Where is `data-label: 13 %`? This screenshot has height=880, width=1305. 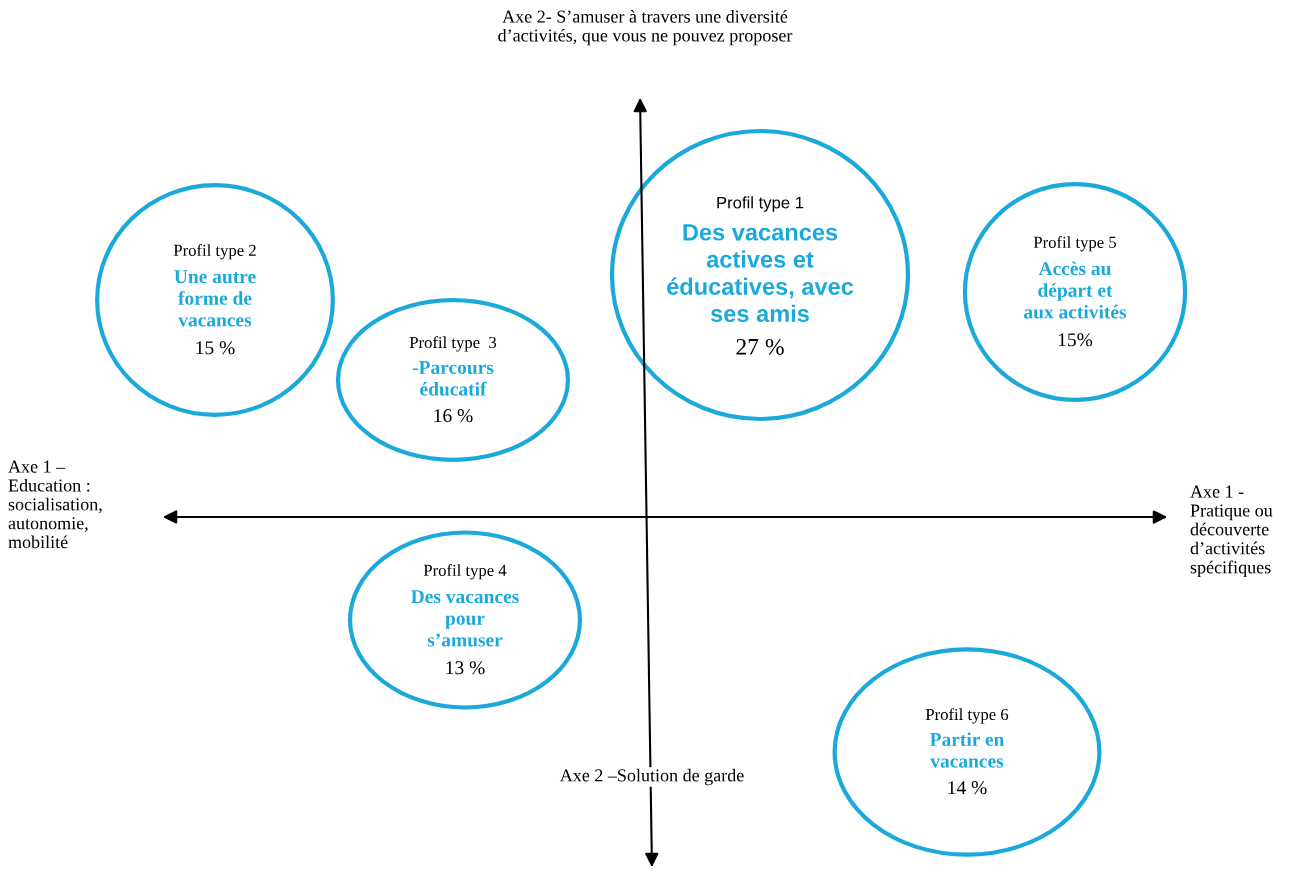
data-label: 13 % is located at coordinates (465, 668).